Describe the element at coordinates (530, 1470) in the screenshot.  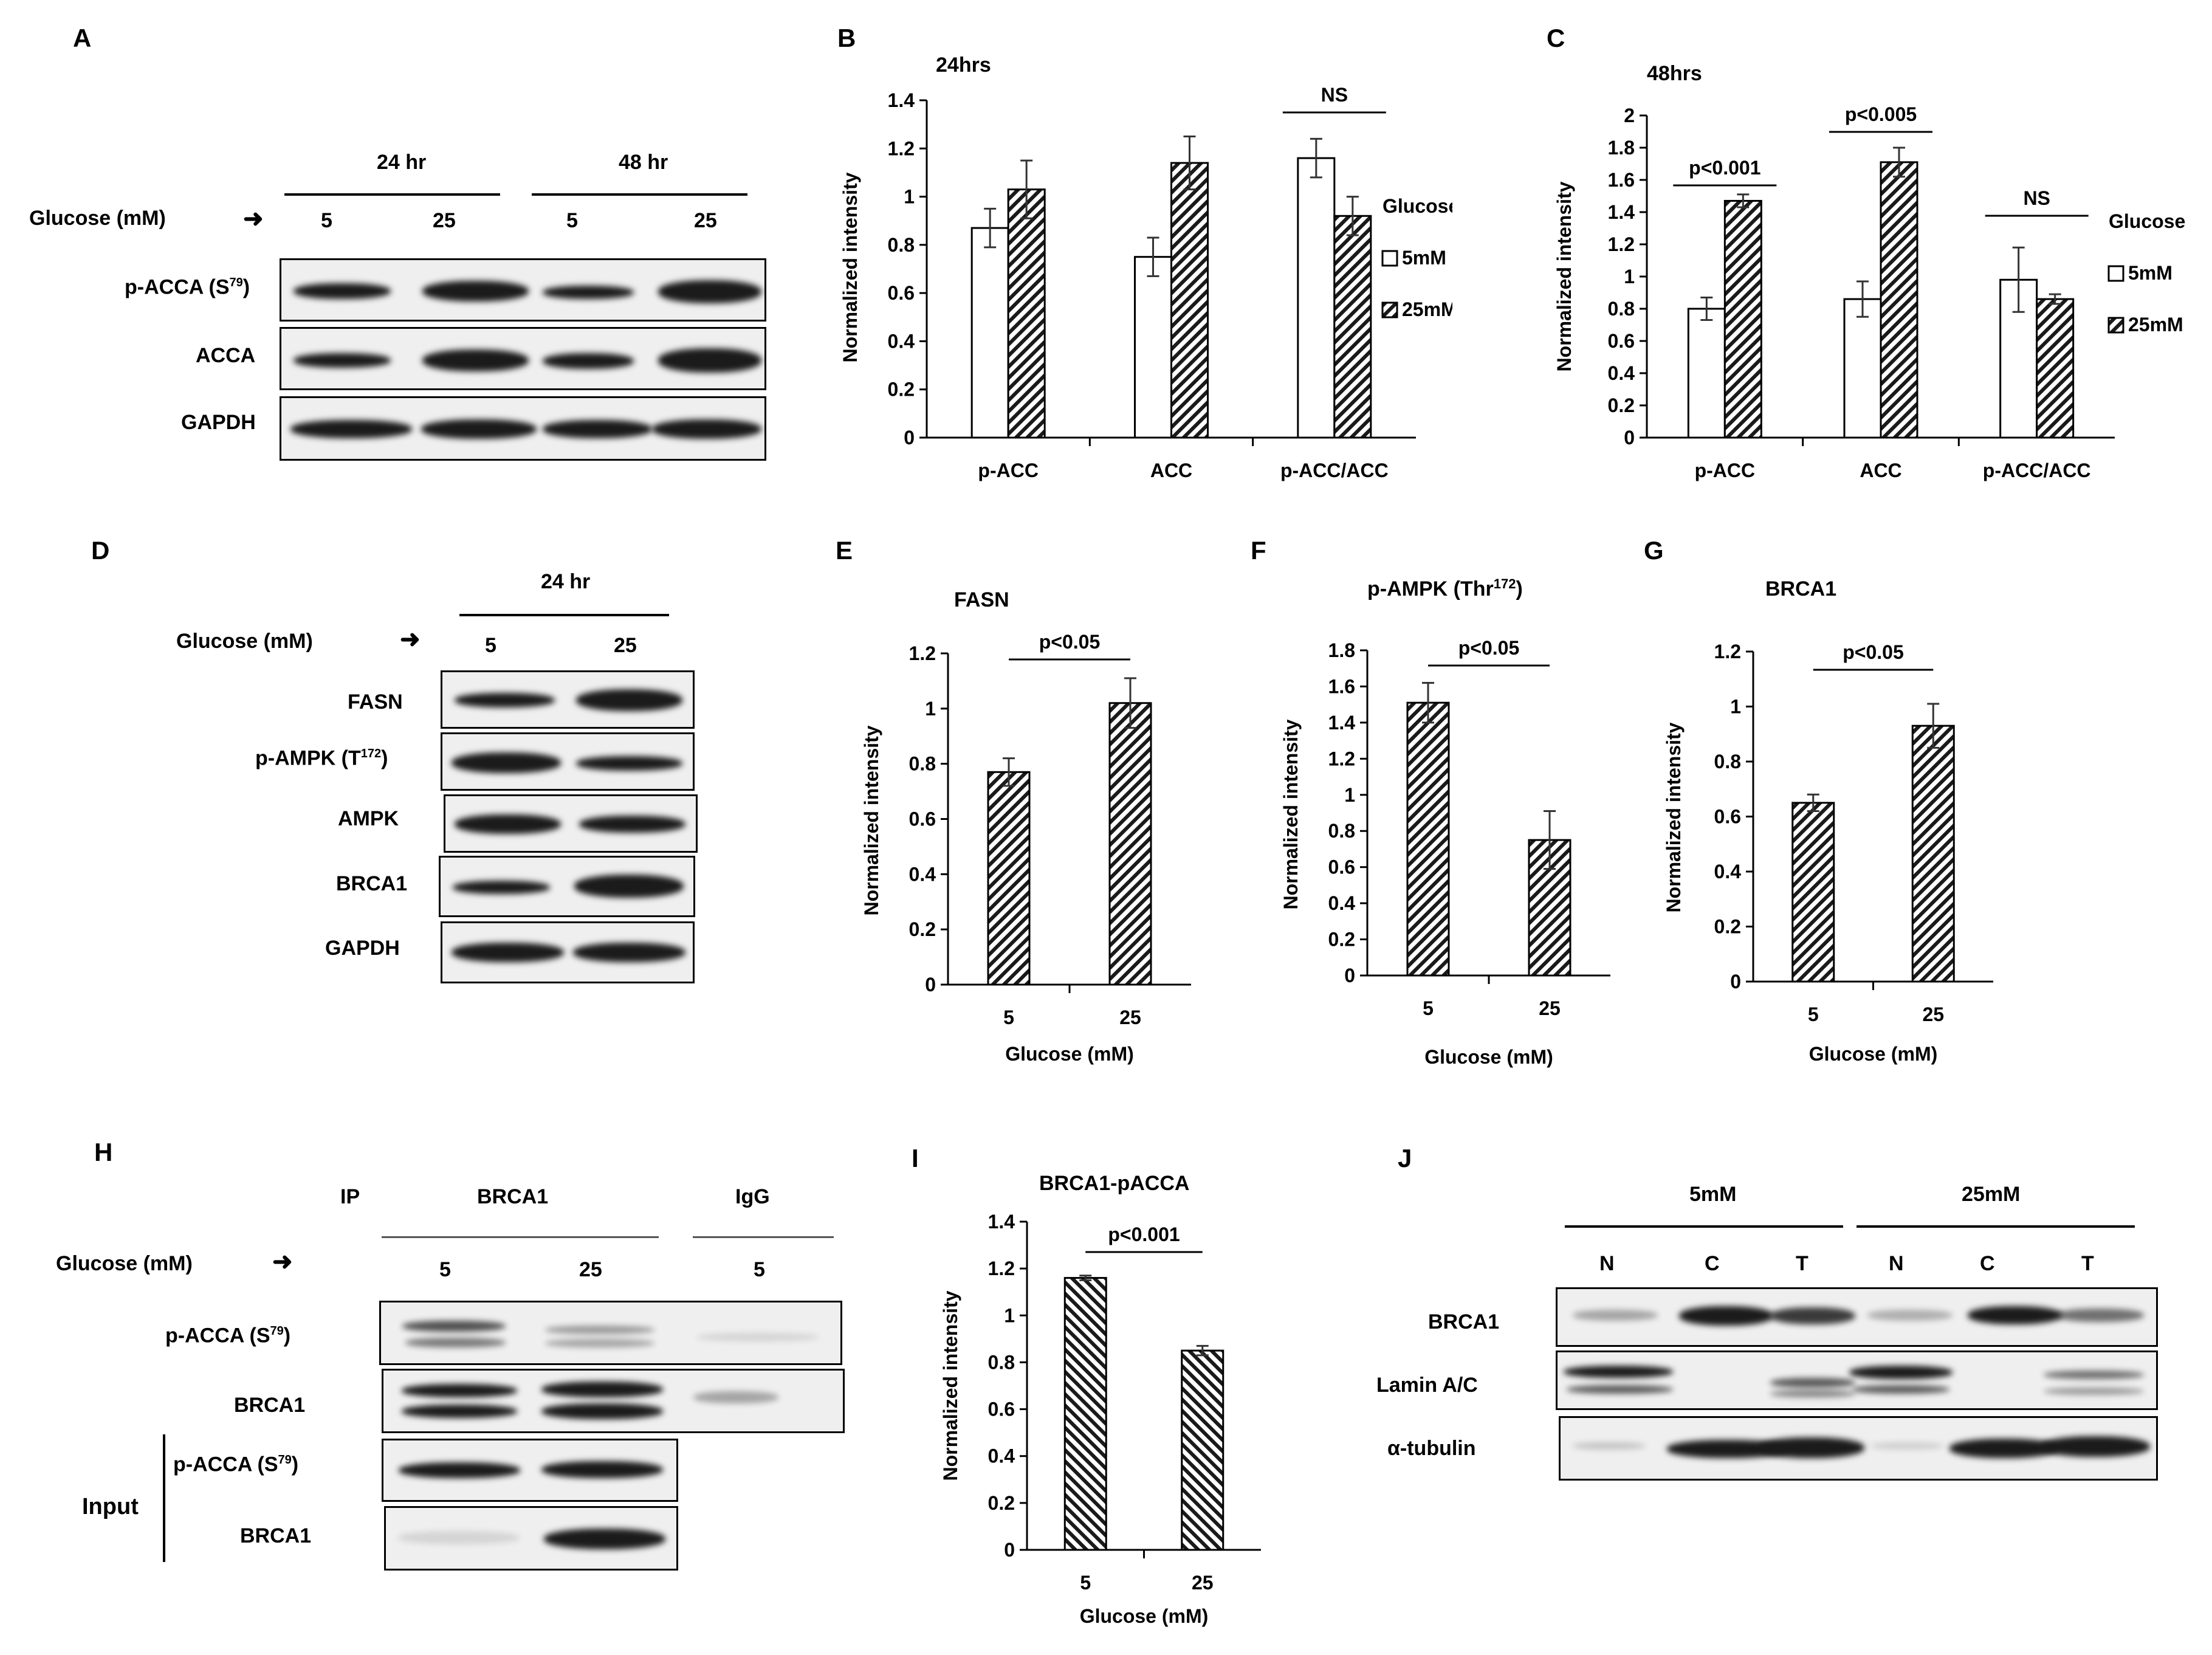
I see `blot-input-p-acca` at that location.